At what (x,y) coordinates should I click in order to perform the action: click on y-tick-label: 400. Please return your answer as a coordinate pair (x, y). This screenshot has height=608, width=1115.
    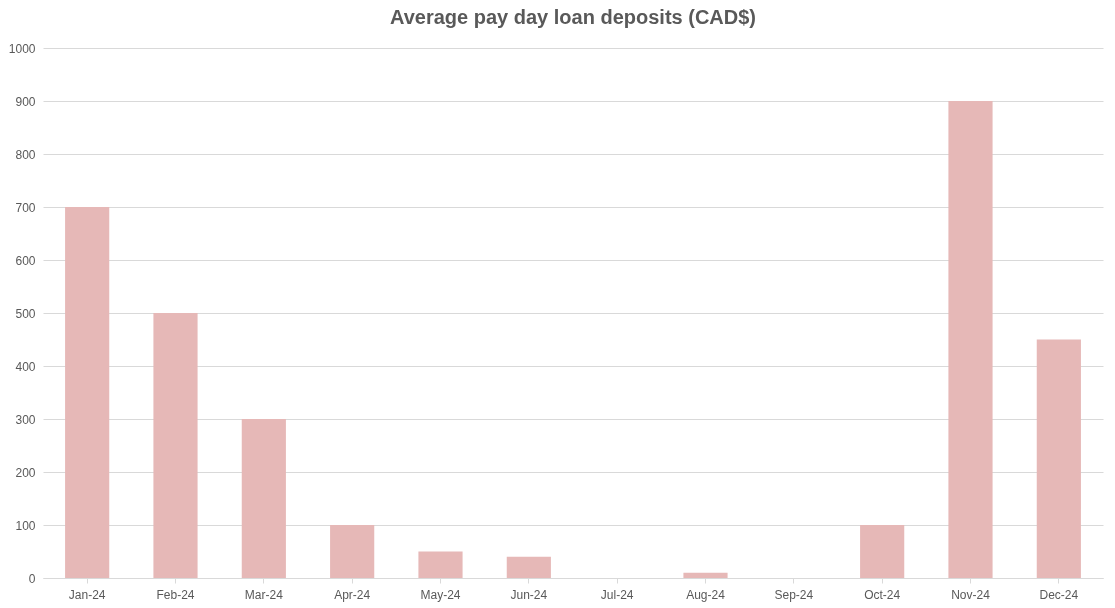
    Looking at the image, I should click on (25, 366).